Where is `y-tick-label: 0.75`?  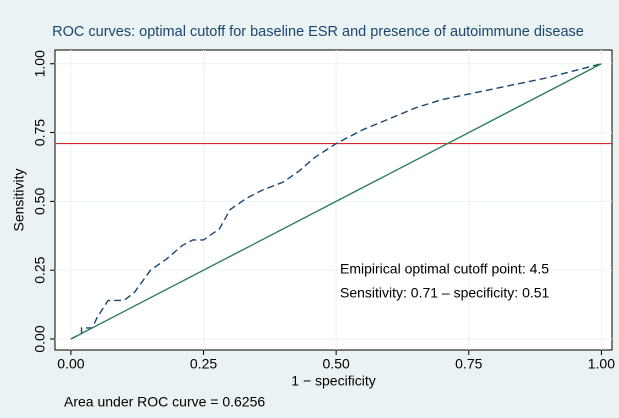 y-tick-label: 0.75 is located at coordinates (40, 132).